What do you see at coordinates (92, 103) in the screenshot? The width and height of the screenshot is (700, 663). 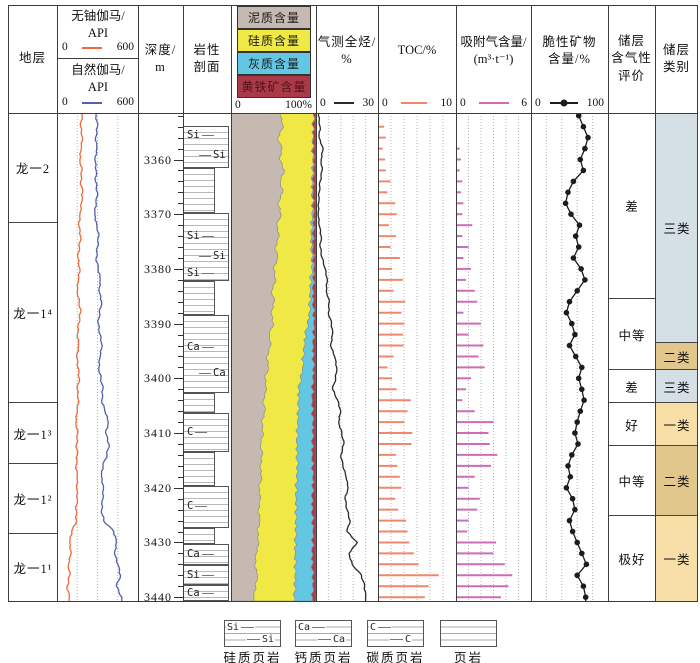 I see `gamma-n-line-swatch` at bounding box center [92, 103].